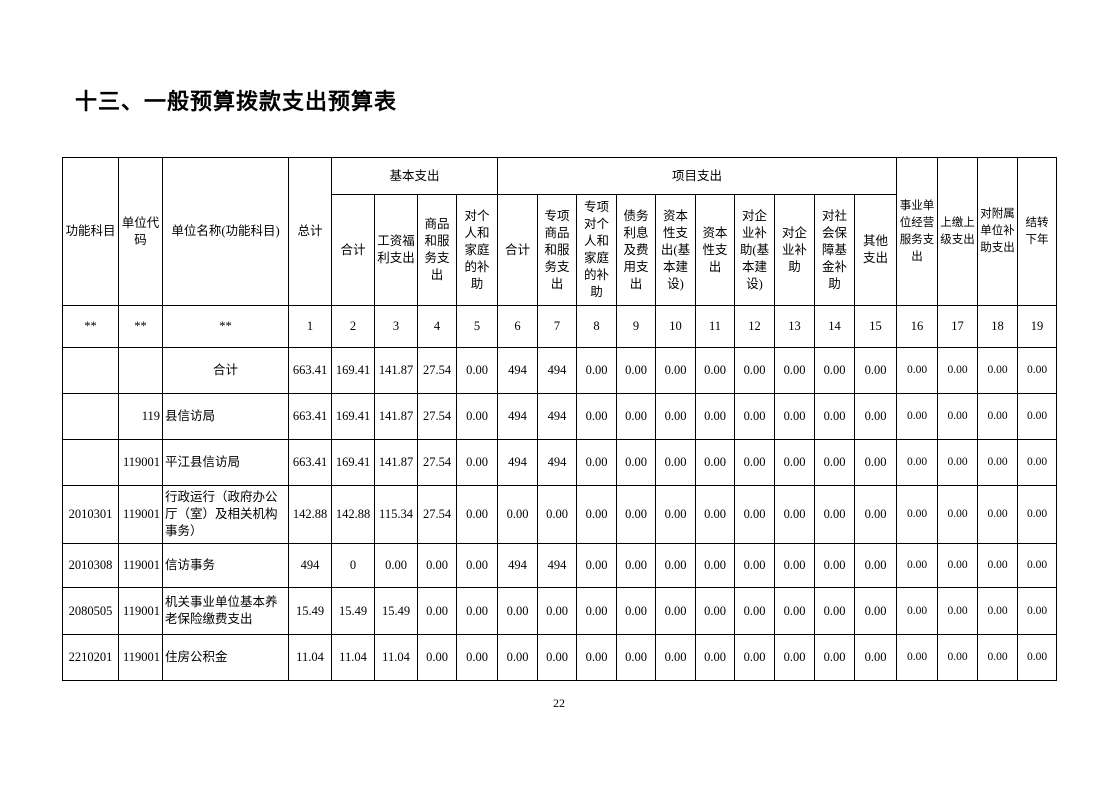 The image size is (1118, 790). I want to click on index-cell: 19, so click(1037, 326).